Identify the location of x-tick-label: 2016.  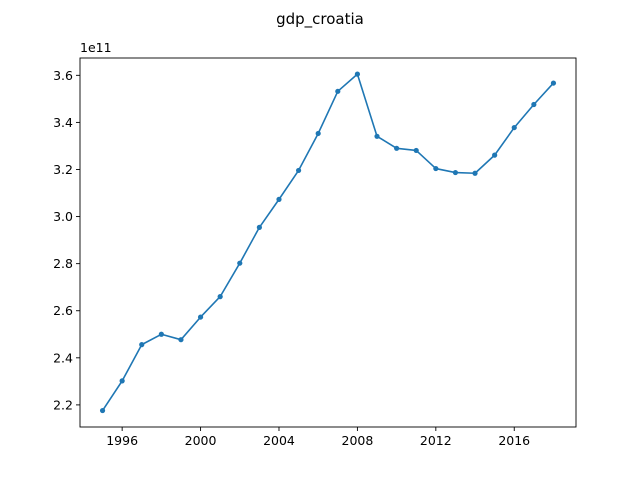
(514, 440).